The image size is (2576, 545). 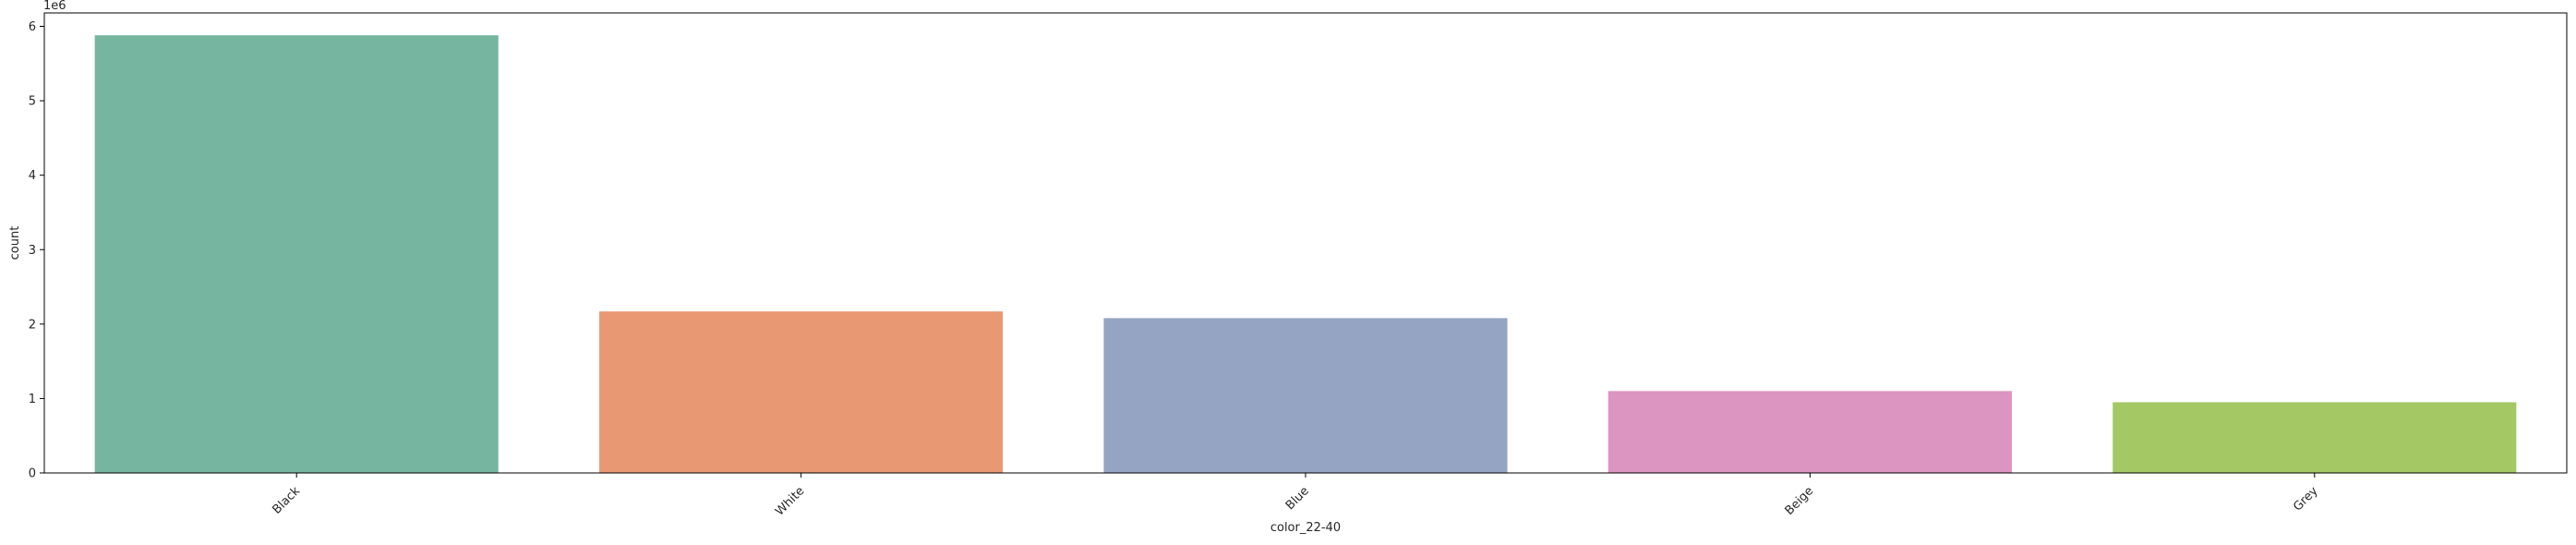 What do you see at coordinates (1305, 395) in the screenshot?
I see `bar-blue` at bounding box center [1305, 395].